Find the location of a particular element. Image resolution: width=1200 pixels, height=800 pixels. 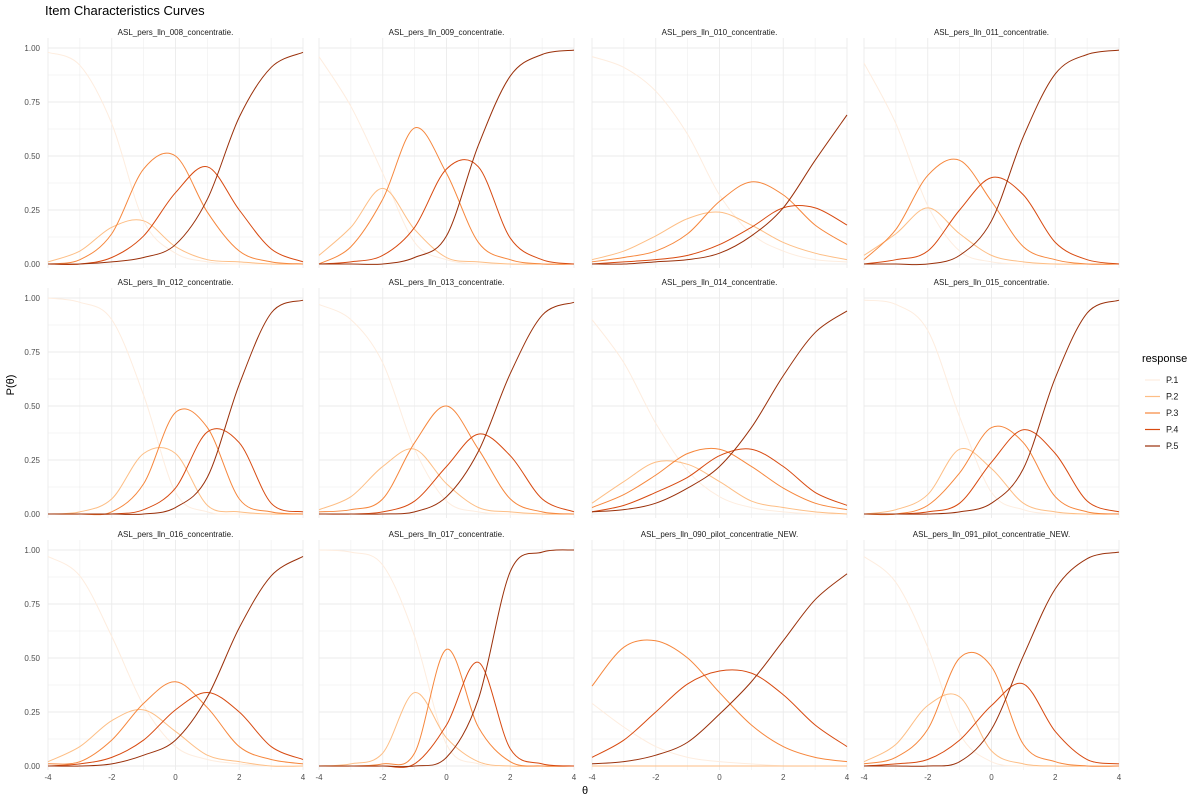

facet-panel: ASL_pers_lln_013_concentratie. is located at coordinates (446, 398).